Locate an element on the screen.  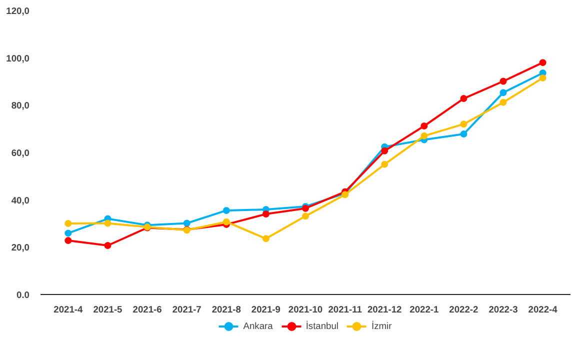
legend-label: İzmir is located at coordinates (382, 326).